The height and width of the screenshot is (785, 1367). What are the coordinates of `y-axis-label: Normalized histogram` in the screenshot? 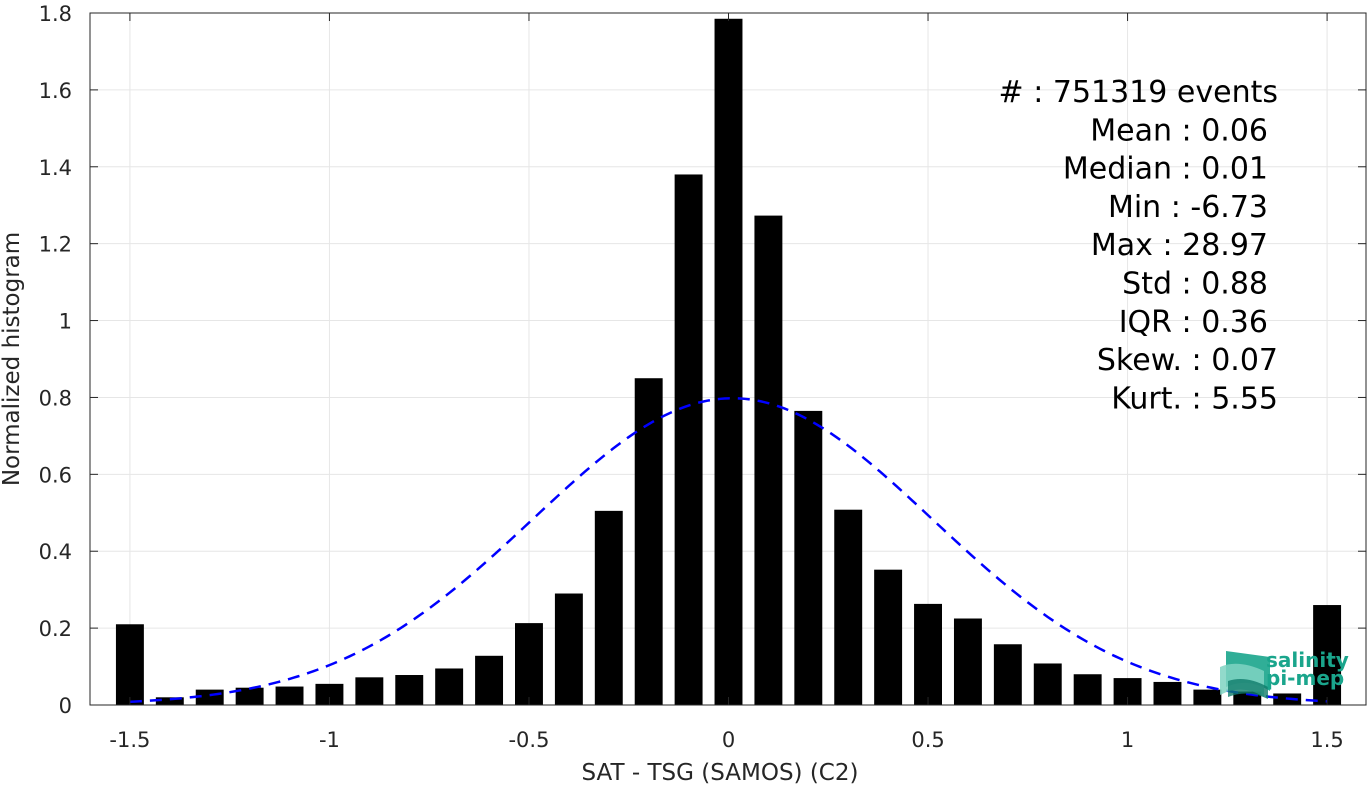 It's located at (12, 359).